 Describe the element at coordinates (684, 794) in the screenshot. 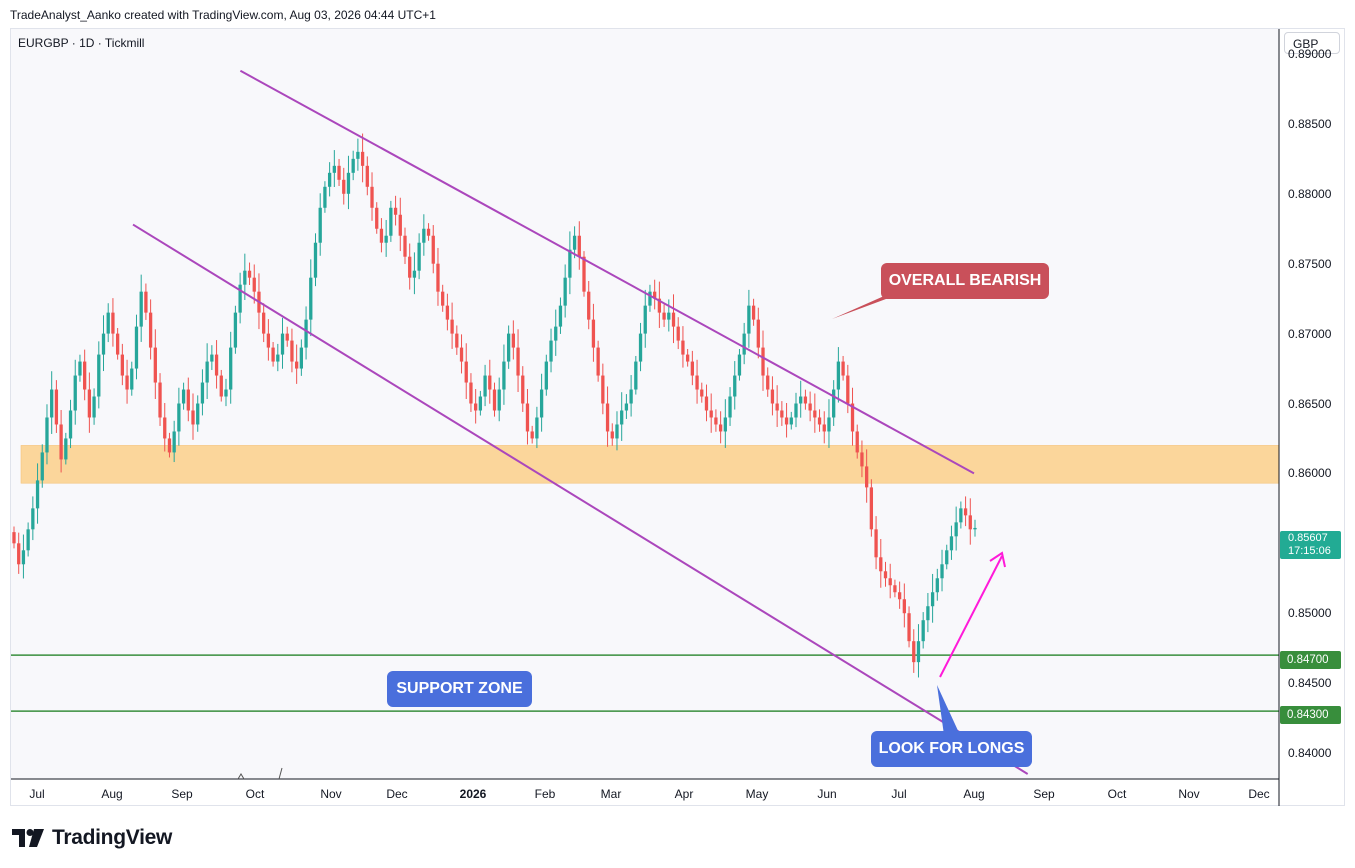

I see `x-tick-label: Apr` at that location.